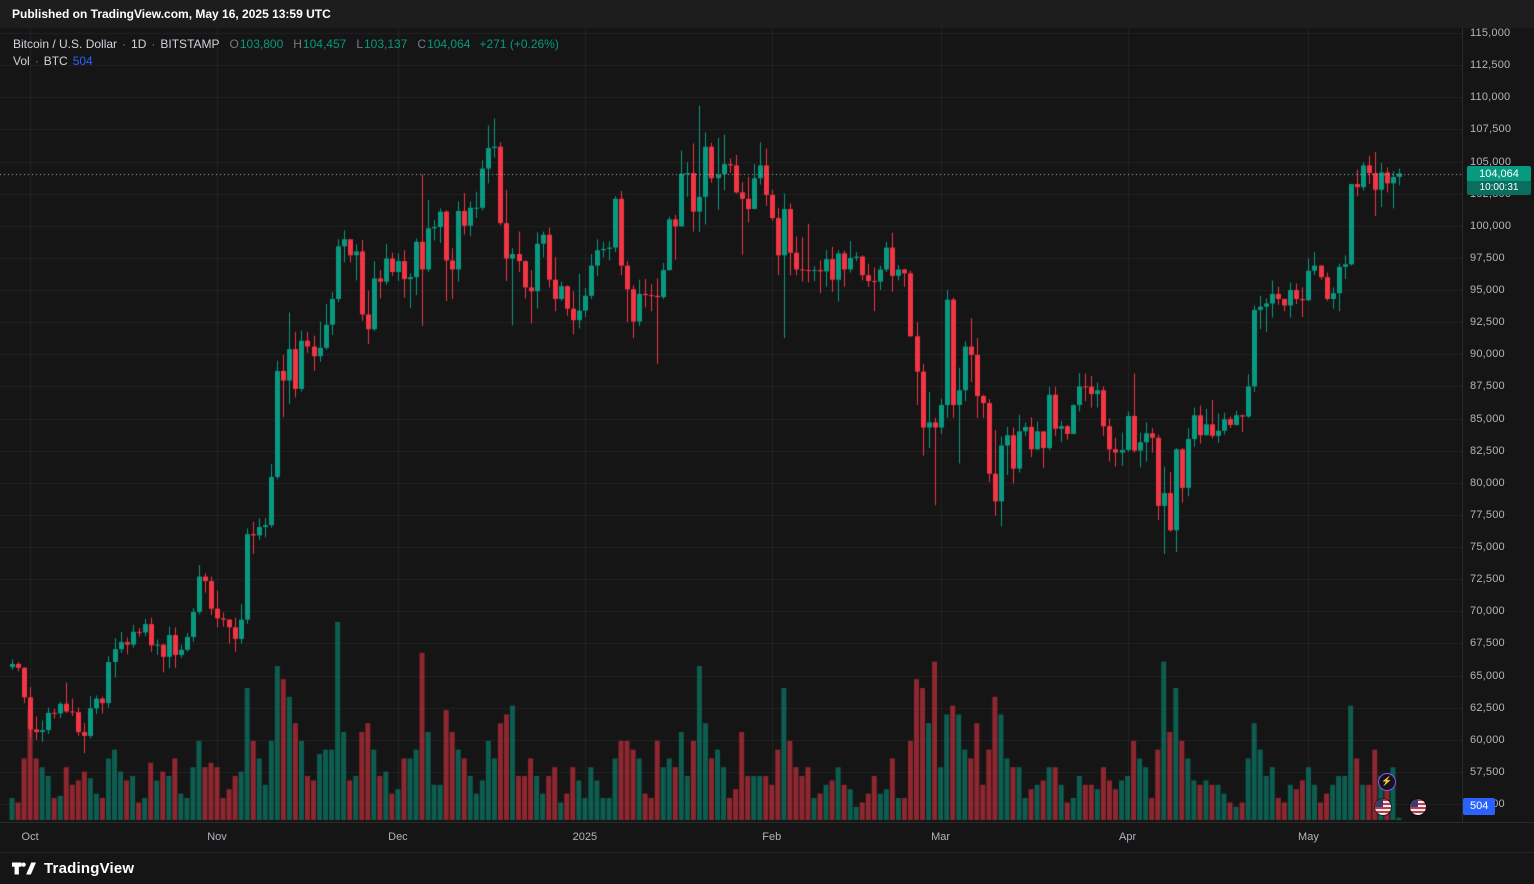 This screenshot has width=1534, height=884. I want to click on tradingview-logo-icon, so click(24, 868).